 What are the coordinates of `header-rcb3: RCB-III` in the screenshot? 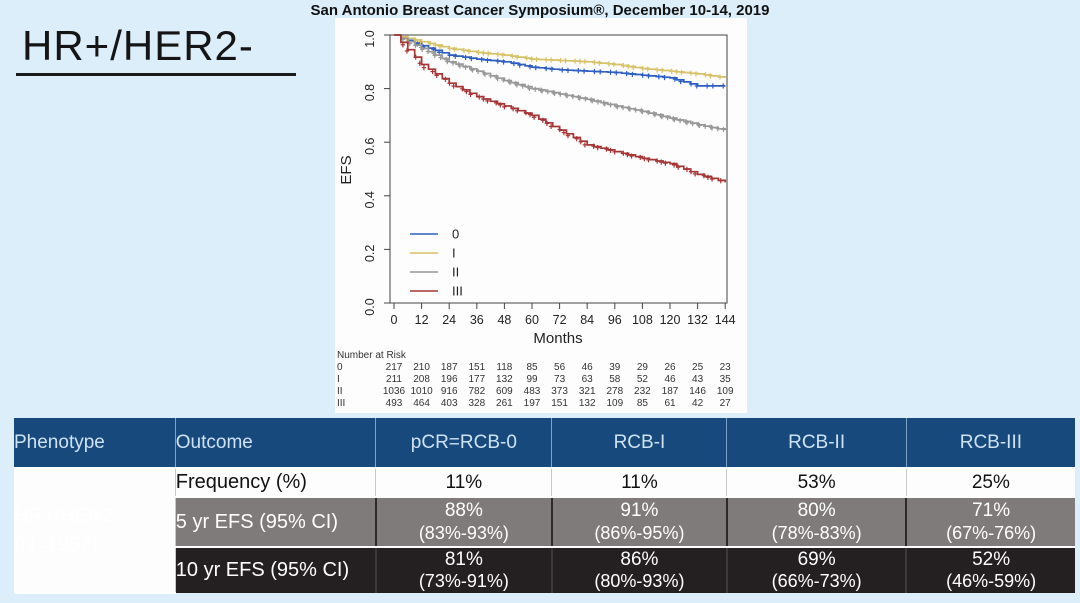 It's located at (990, 443).